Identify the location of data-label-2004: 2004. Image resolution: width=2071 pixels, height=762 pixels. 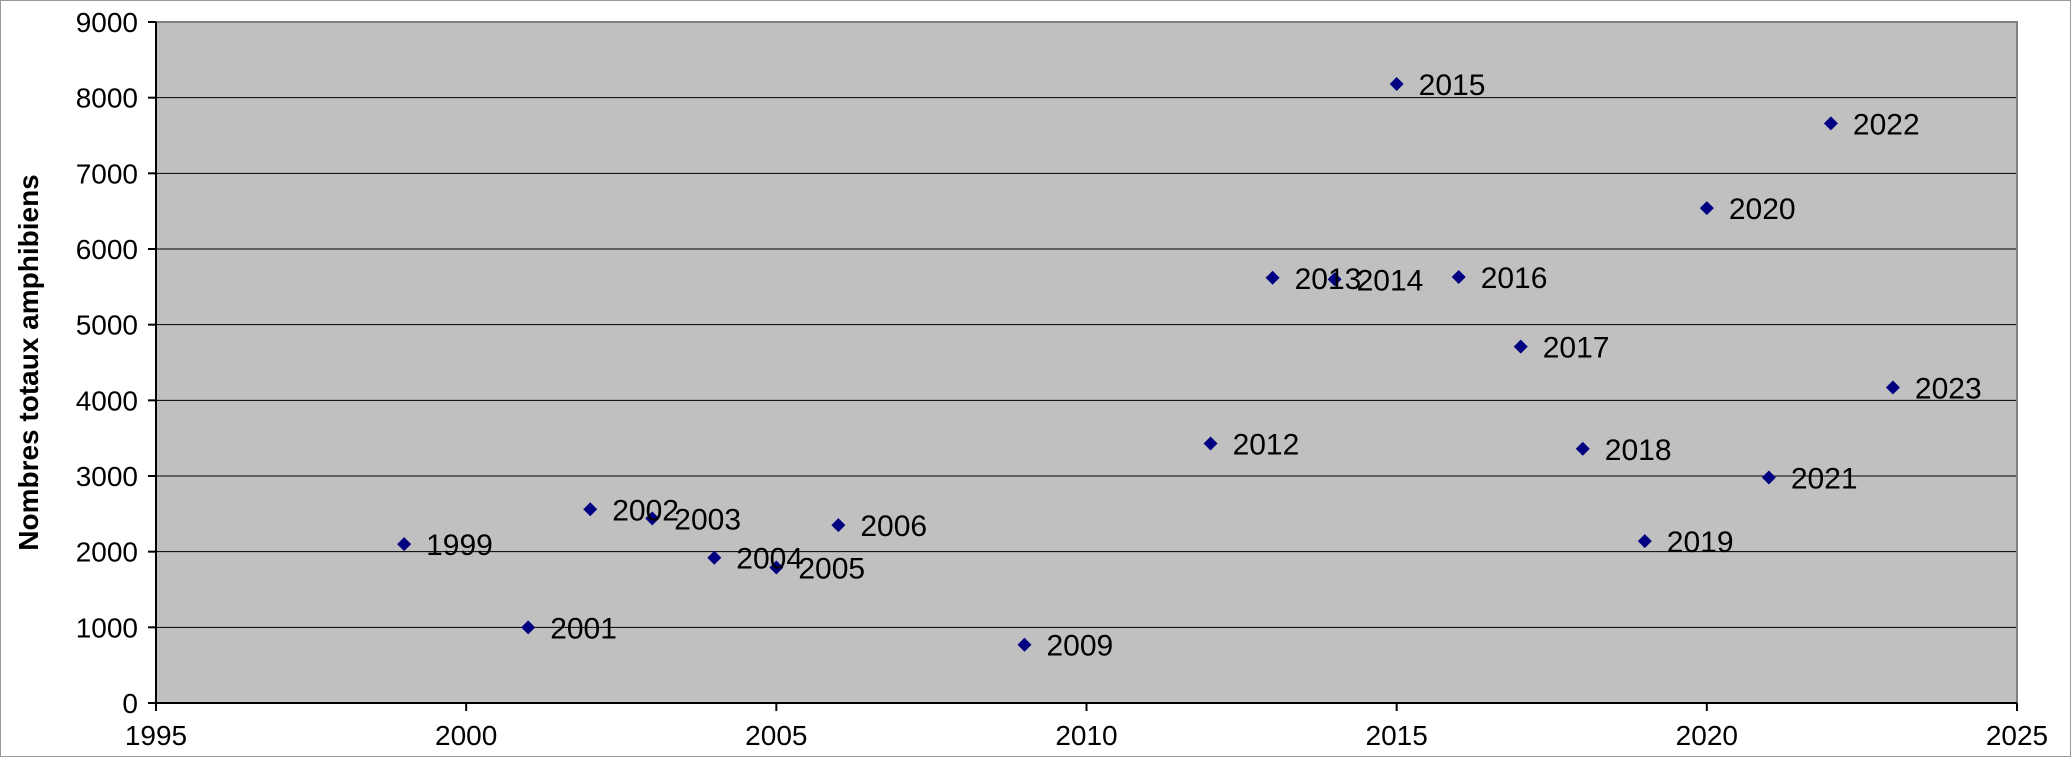
(769, 559).